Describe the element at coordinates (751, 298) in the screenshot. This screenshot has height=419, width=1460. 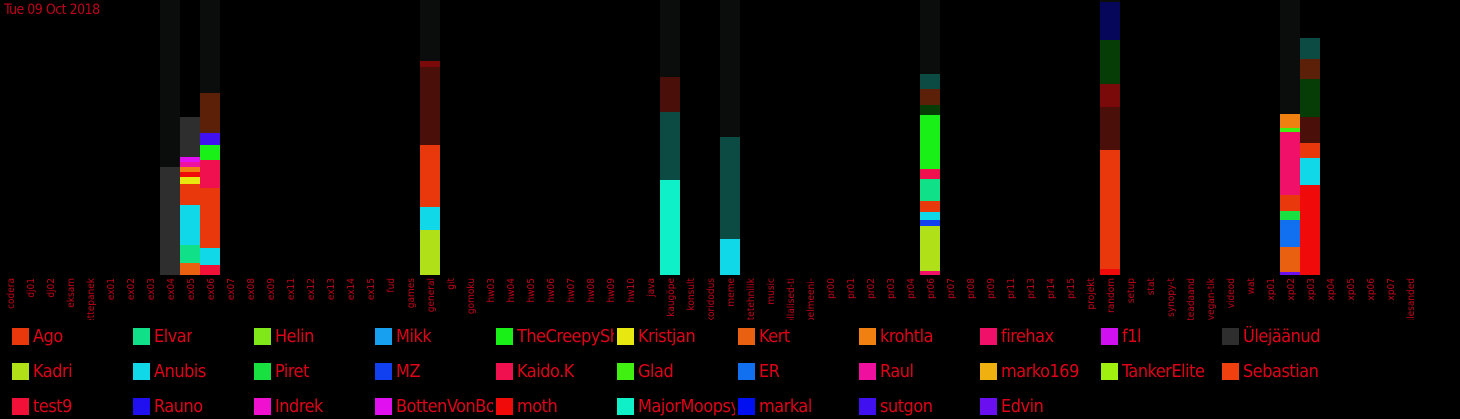
I see `x-tick-label: mittetehnilik` at that location.